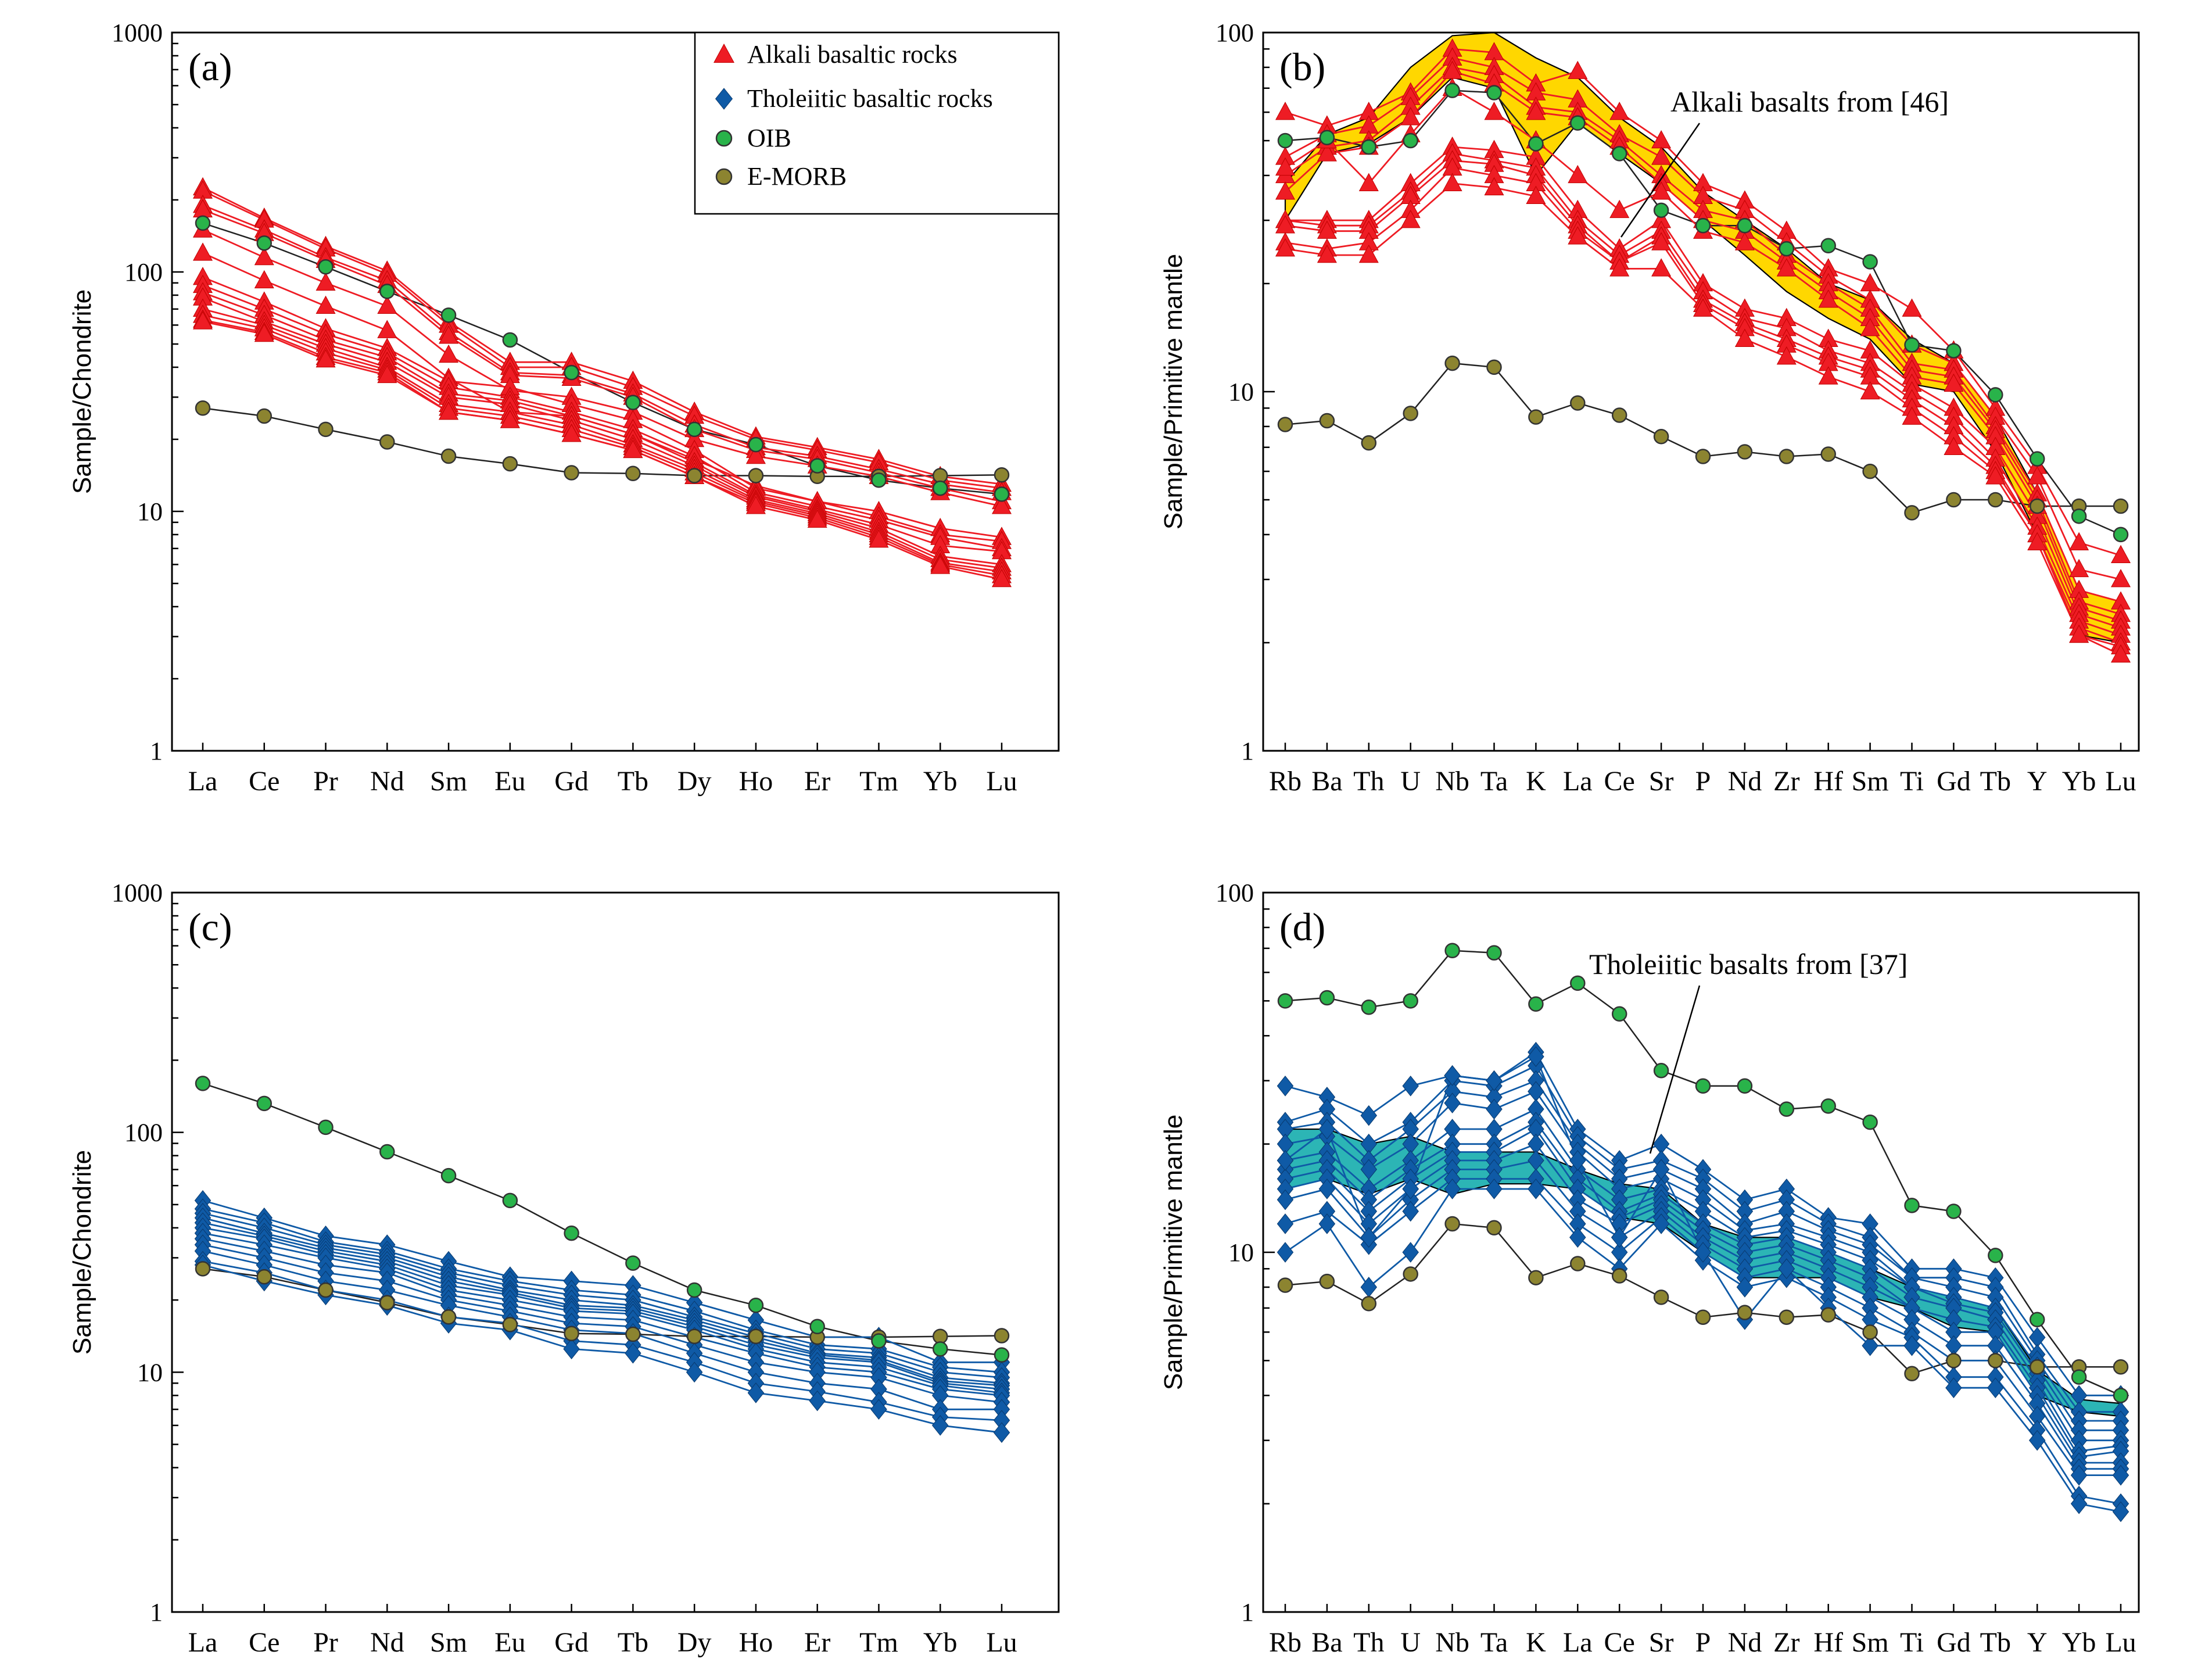  What do you see at coordinates (633, 1642) in the screenshot?
I see `x-tick-label: Tb` at bounding box center [633, 1642].